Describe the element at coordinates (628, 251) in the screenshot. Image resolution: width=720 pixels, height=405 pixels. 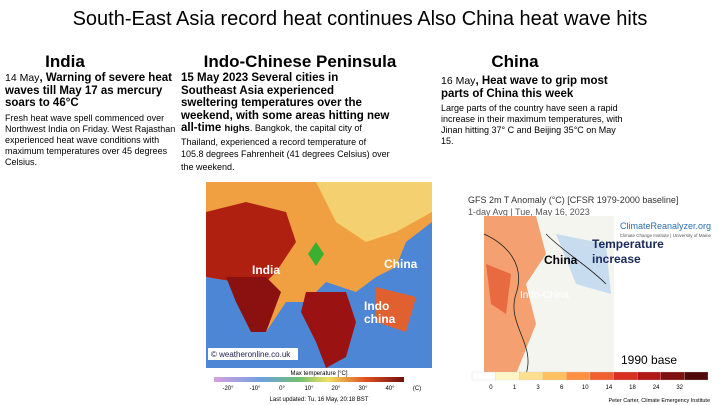
I see `map-label: Temperature increase` at that location.